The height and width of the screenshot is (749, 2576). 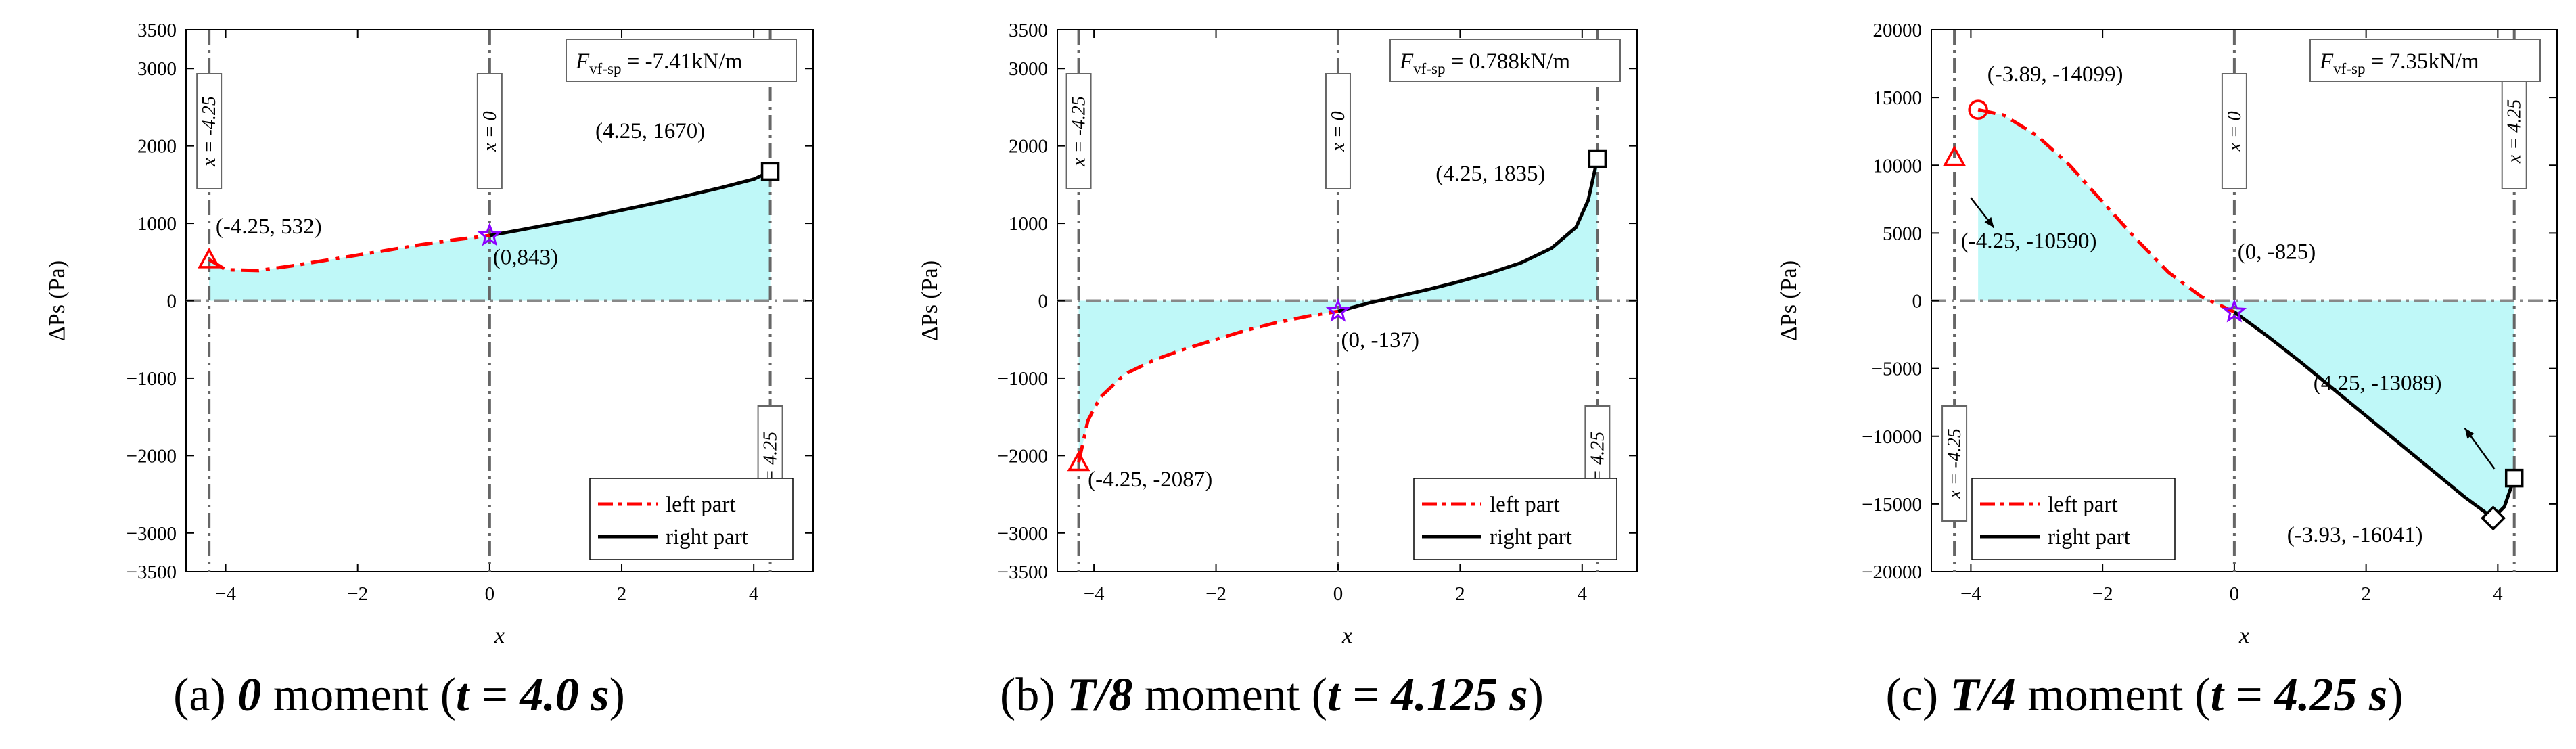 What do you see at coordinates (1978, 109) in the screenshot?
I see `marker-circle` at bounding box center [1978, 109].